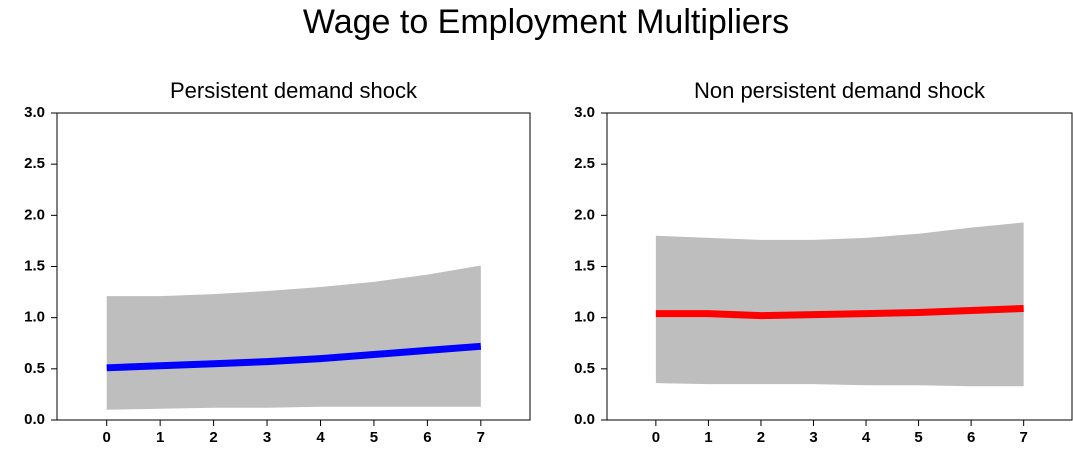 This screenshot has height=450, width=1073. Describe the element at coordinates (546, 22) in the screenshot. I see `page-title: Wage to Employment Multipliers` at that location.